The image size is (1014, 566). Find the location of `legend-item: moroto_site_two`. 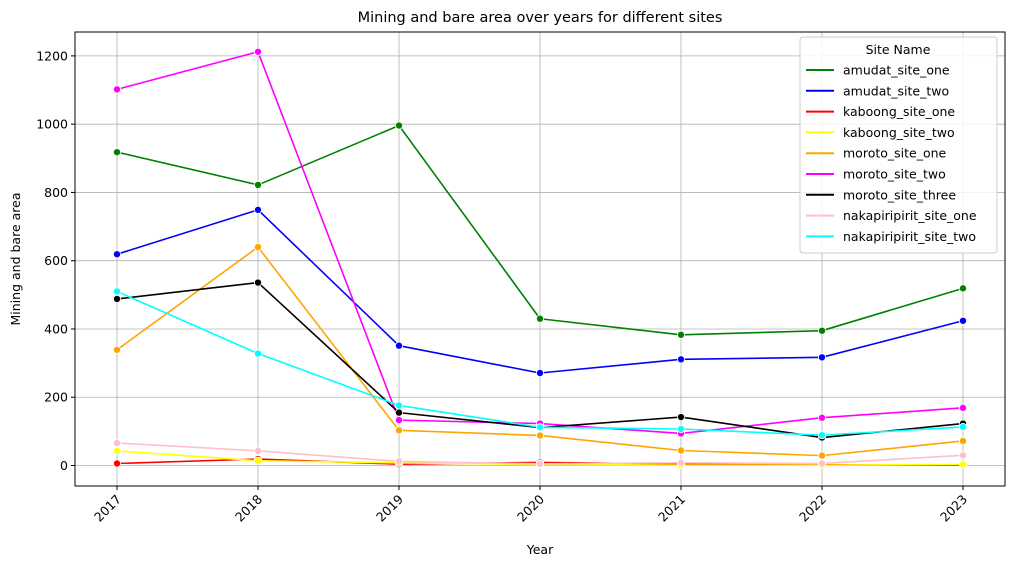

legend-item: moroto_site_two is located at coordinates (876, 174).